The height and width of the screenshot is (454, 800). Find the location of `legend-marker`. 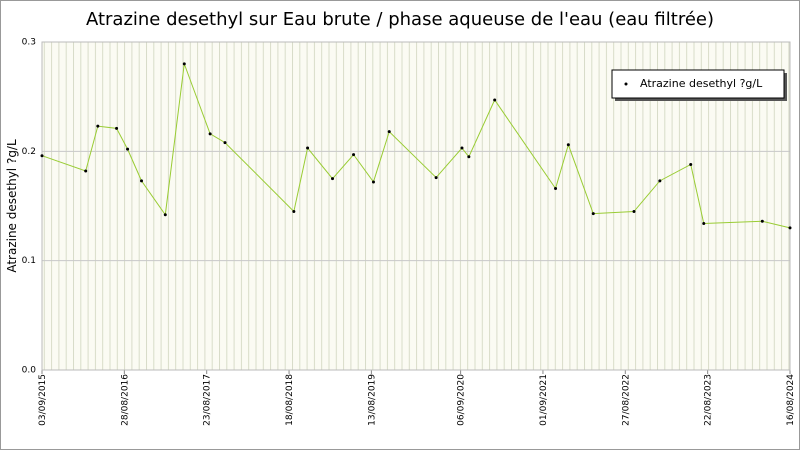

legend-marker is located at coordinates (626, 84).